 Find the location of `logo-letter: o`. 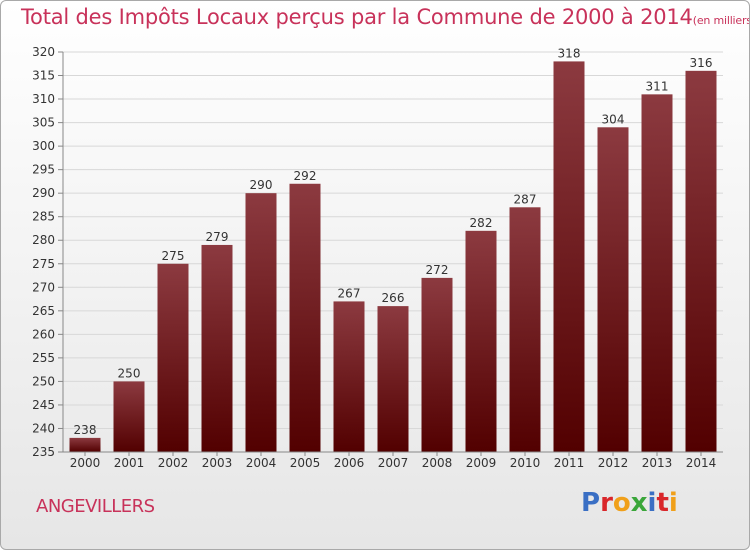

logo-letter: o is located at coordinates (621, 503).